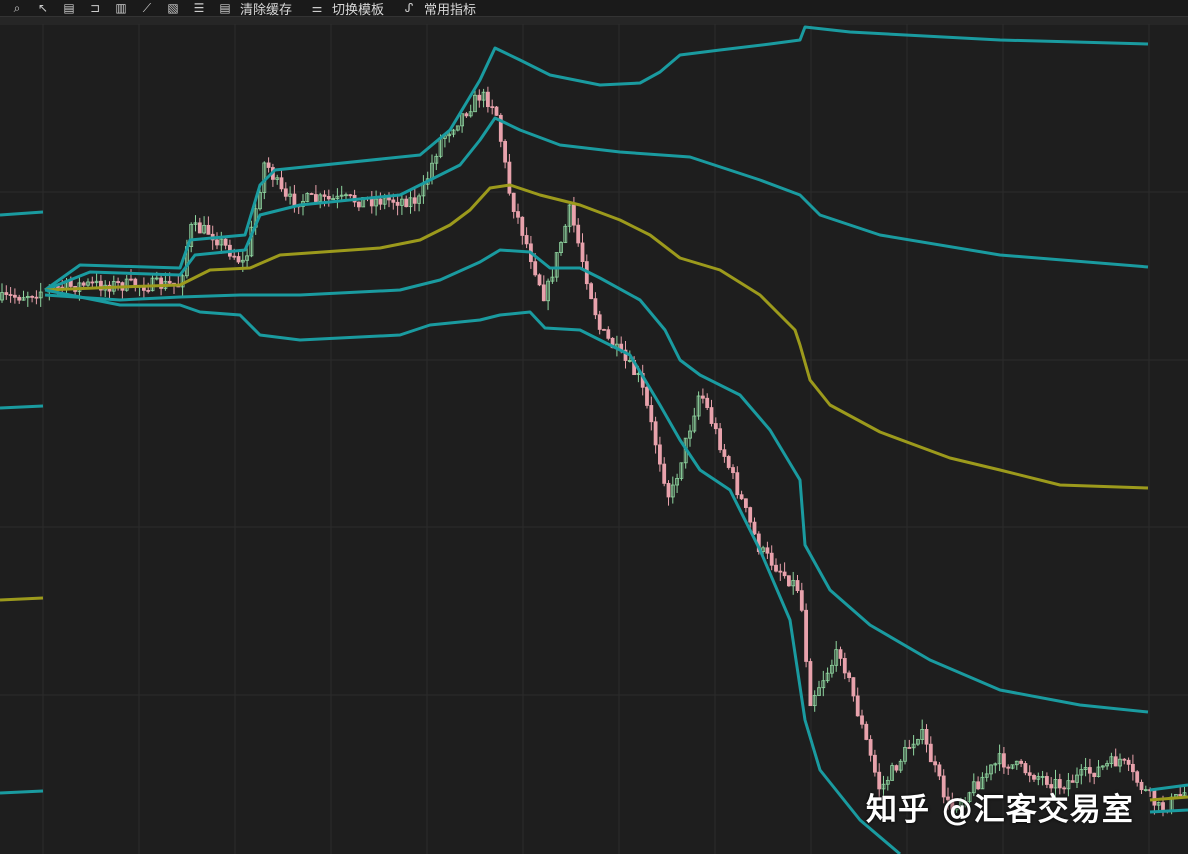 The image size is (1188, 854). Describe the element at coordinates (225, 8) in the screenshot. I see `document-icon: ▤` at that location.